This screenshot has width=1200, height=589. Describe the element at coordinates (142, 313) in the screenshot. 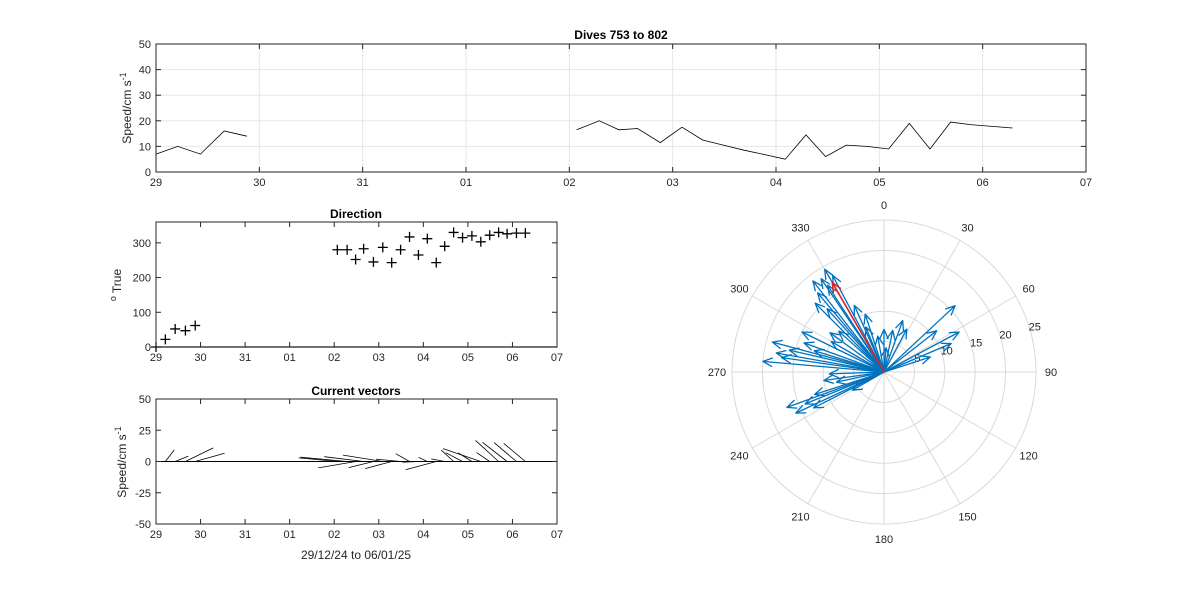

I see `y-tick-label: 100` at that location.